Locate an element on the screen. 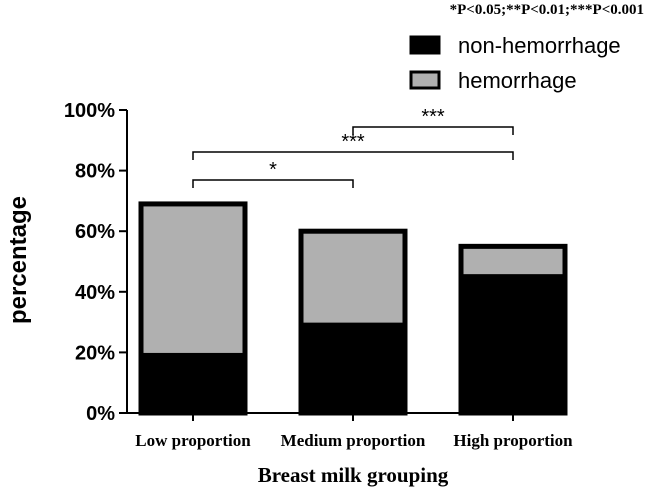 Image resolution: width=650 pixels, height=490 pixels. y-tick-label: 60% is located at coordinates (95, 232).